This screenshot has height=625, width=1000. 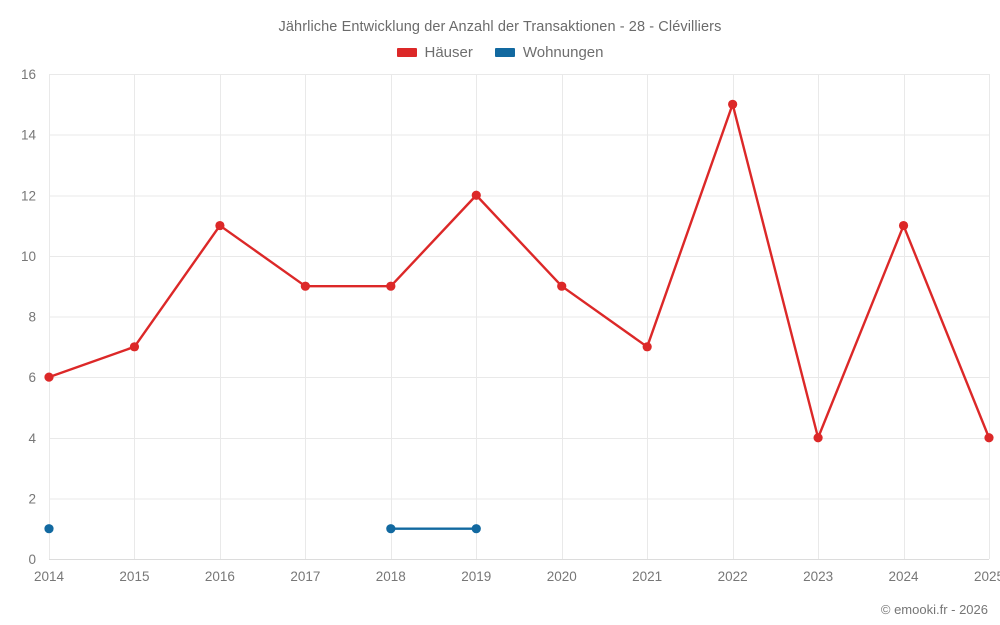 I want to click on y-tick-label: 8, so click(x=32, y=317).